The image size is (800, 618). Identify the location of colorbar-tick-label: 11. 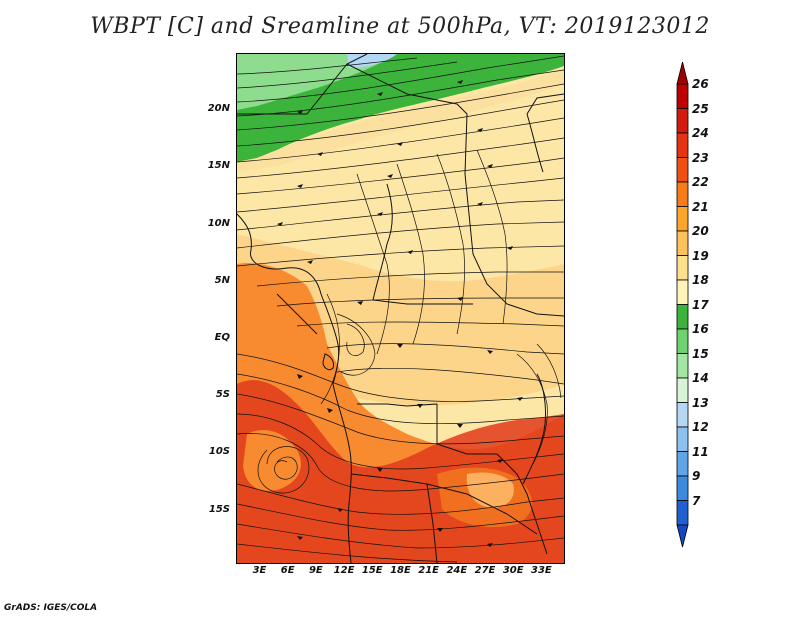
(700, 451).